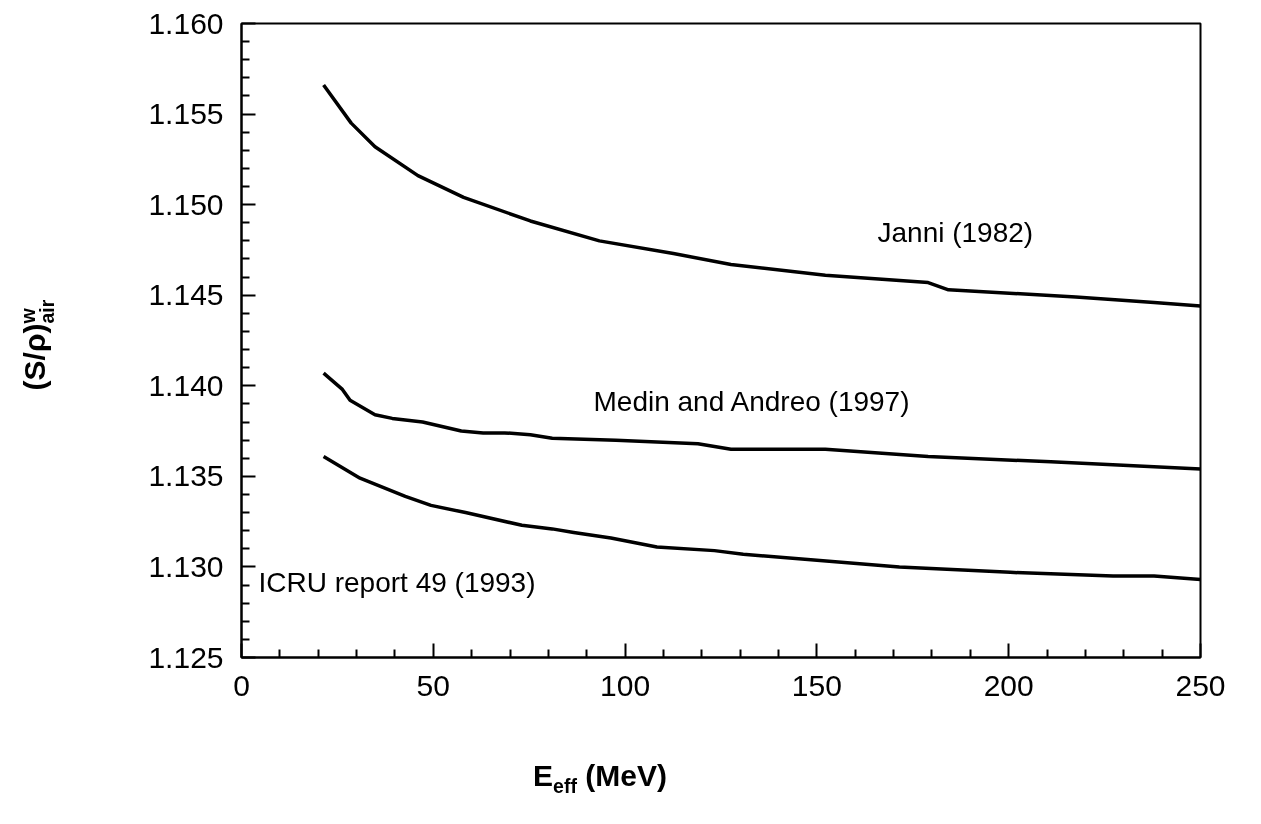  Describe the element at coordinates (1200, 685) in the screenshot. I see `x-tick-label: 250` at that location.